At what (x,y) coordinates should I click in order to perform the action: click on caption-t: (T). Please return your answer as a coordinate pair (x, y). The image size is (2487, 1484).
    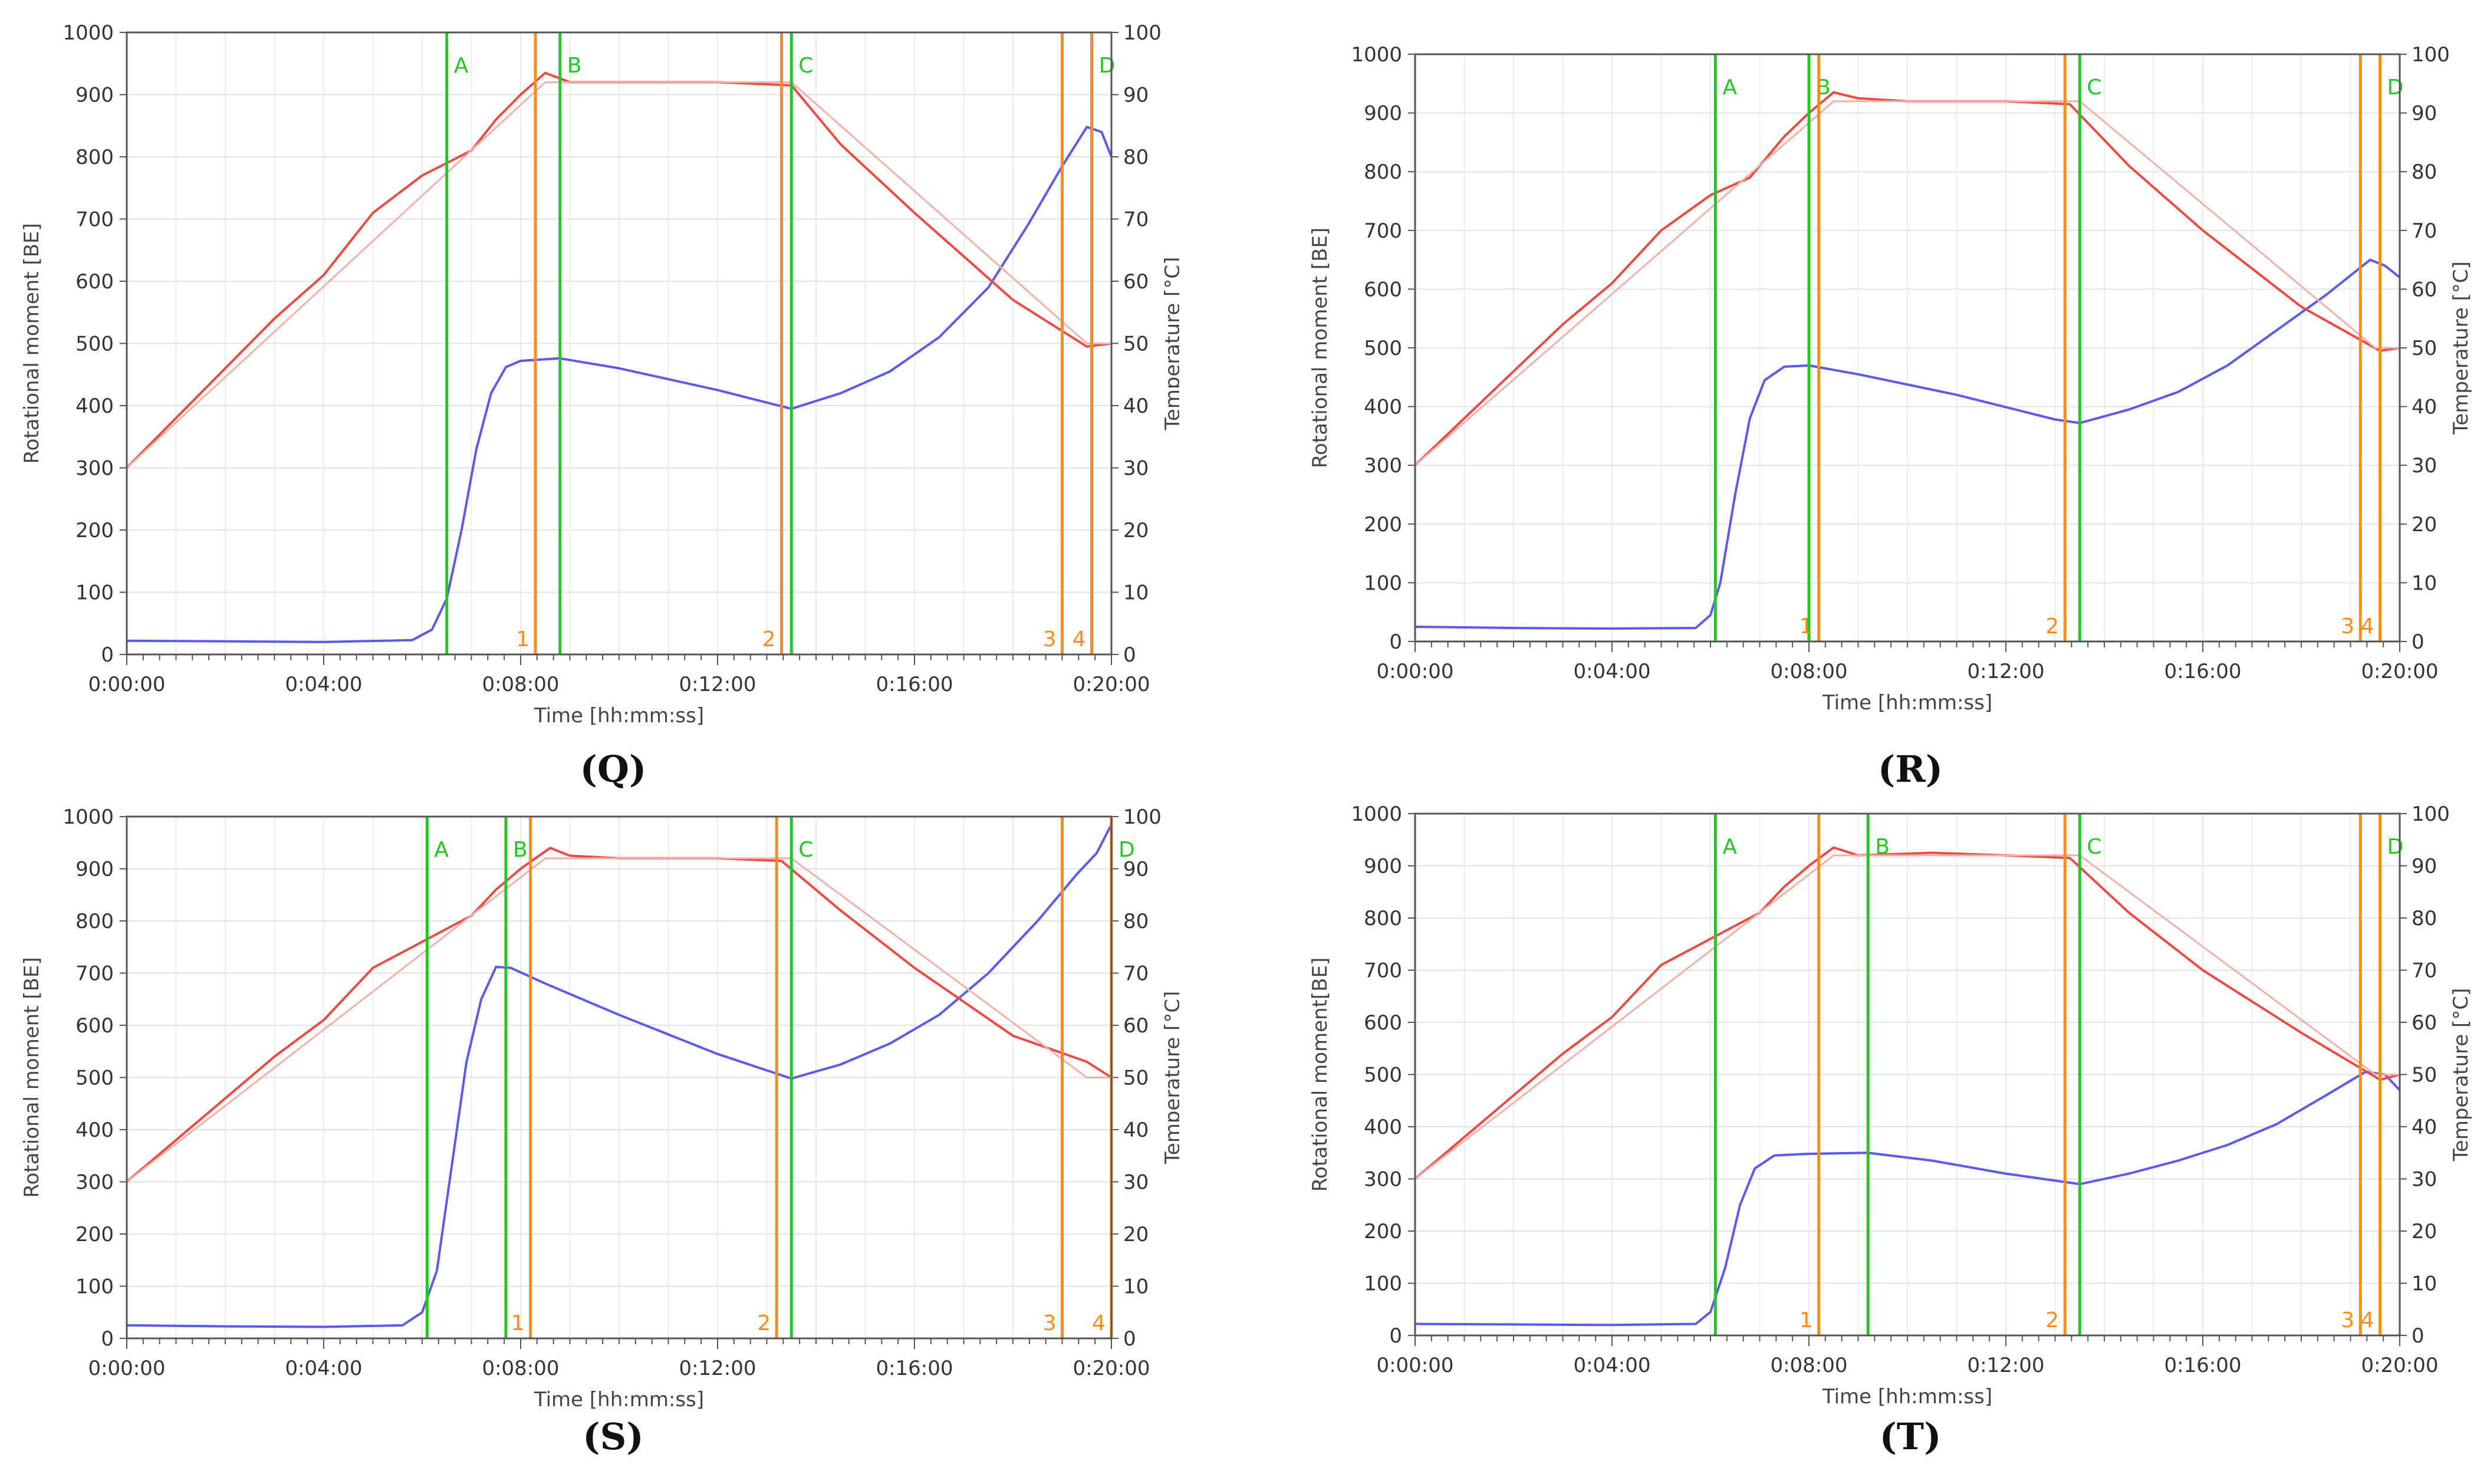
    Looking at the image, I should click on (1910, 1436).